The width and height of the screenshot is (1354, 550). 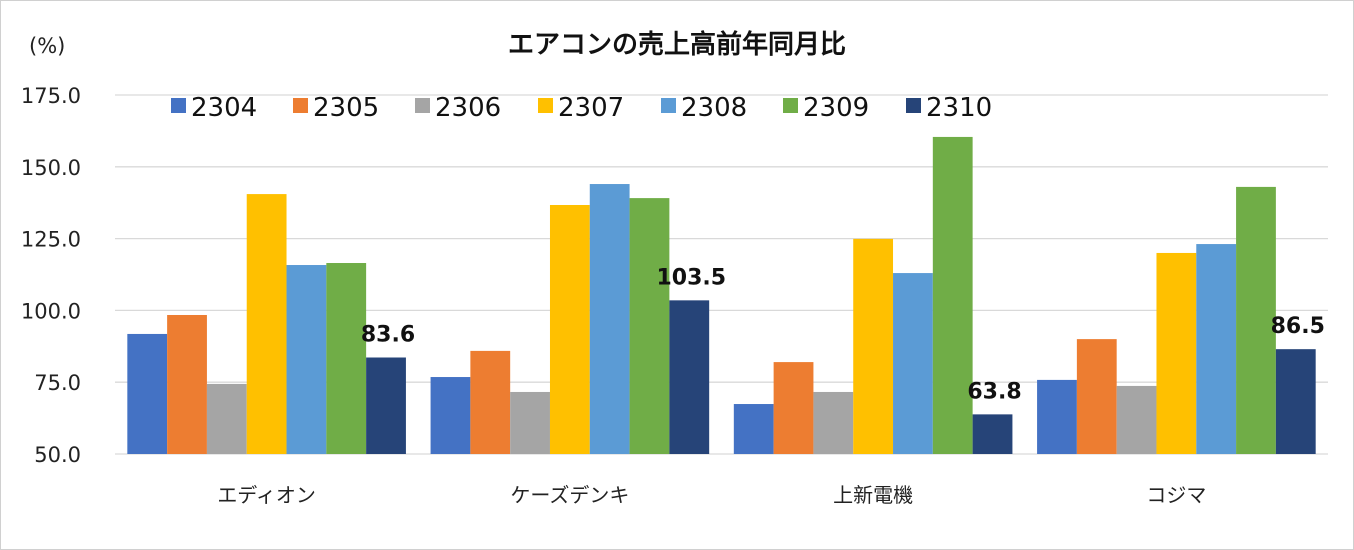 What do you see at coordinates (47, 46) in the screenshot?
I see `y-axis-unit-label: (%)` at bounding box center [47, 46].